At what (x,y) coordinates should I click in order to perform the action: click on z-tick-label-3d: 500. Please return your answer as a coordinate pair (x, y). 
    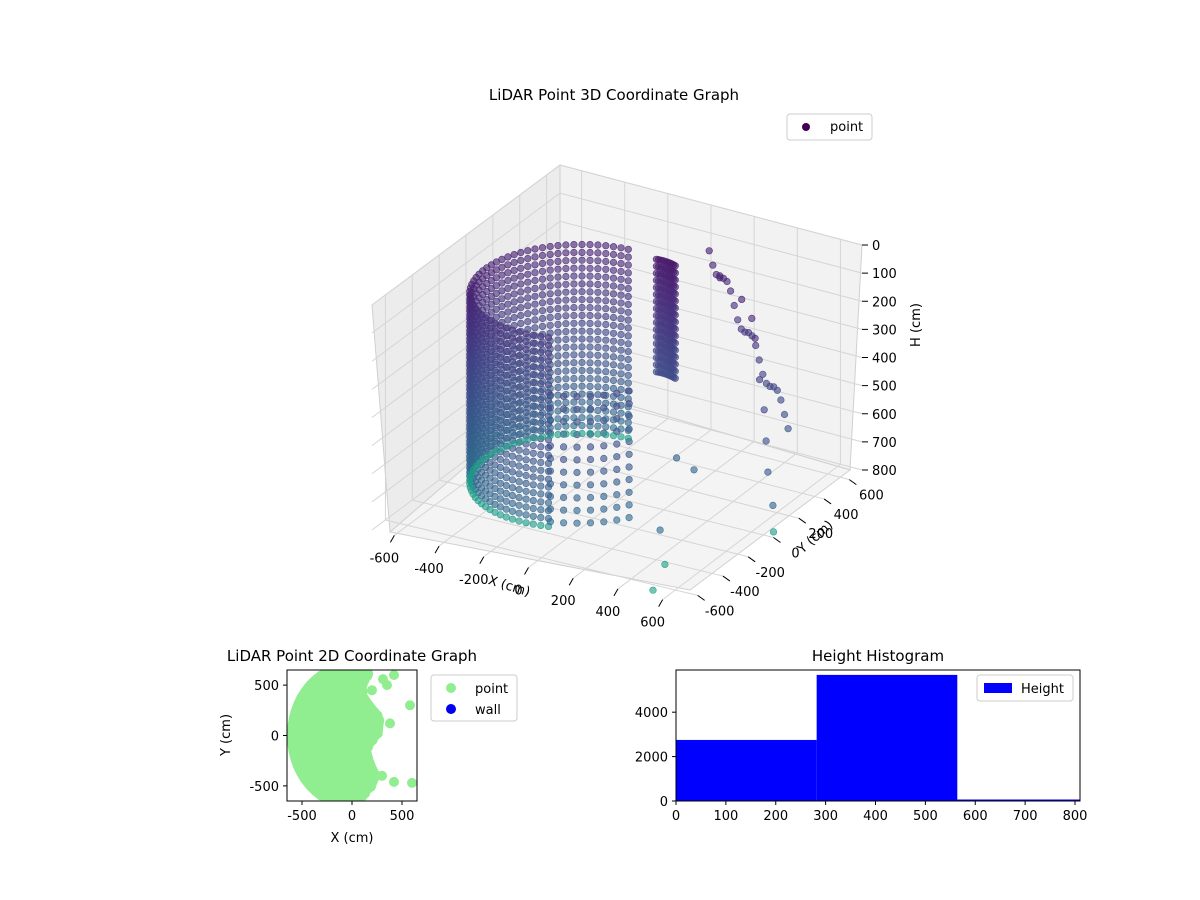
    Looking at the image, I should click on (884, 387).